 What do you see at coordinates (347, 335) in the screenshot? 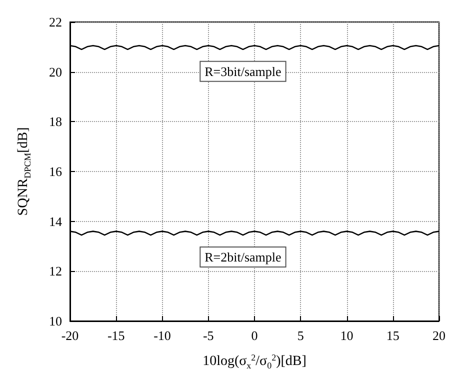
I see `x-tick-label: 10` at bounding box center [347, 335].